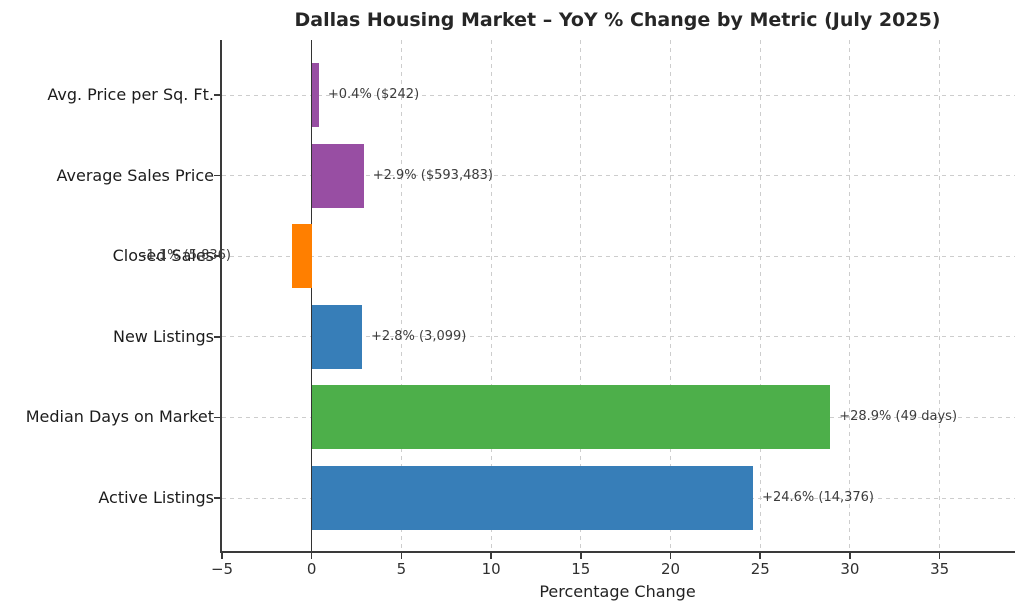 This screenshot has height=614, width=1024. I want to click on bar-active-listings, so click(532, 498).